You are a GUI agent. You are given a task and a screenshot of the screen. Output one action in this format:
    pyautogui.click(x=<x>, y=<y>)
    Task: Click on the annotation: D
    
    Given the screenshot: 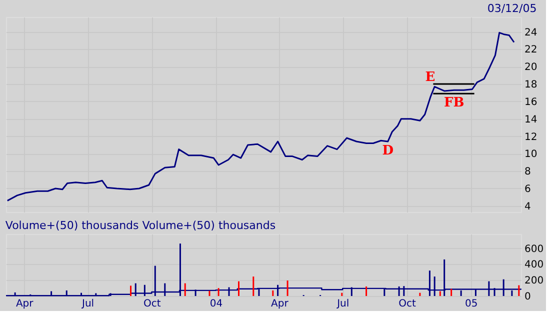 What is the action you would take?
    pyautogui.click(x=388, y=150)
    